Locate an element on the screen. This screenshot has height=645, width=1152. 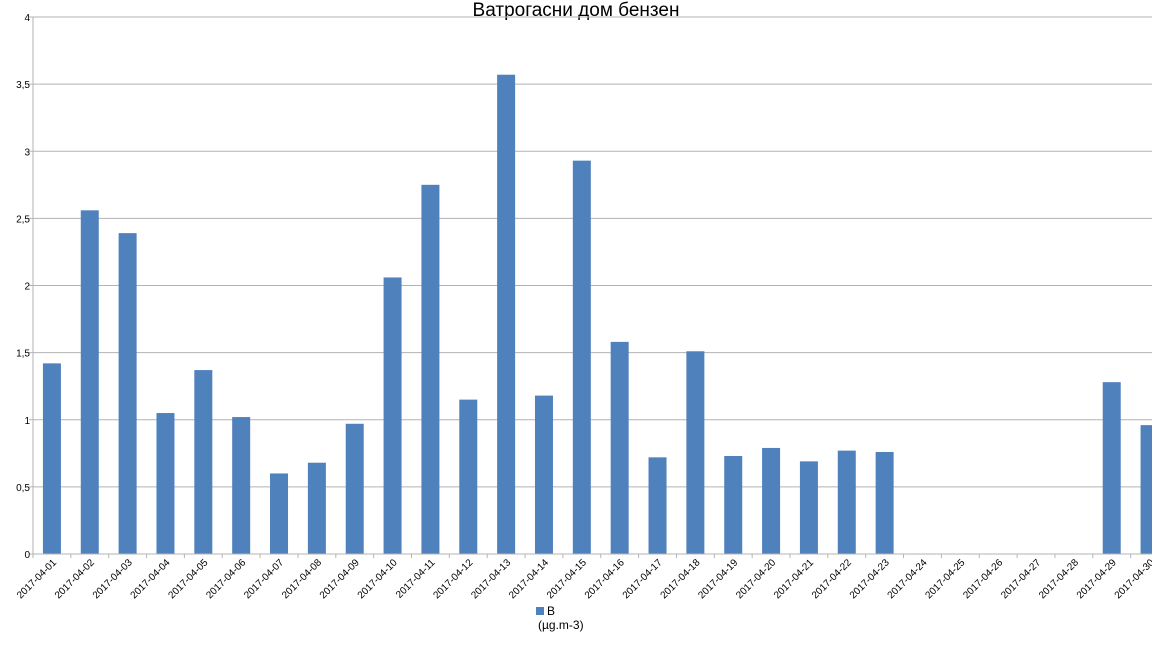
y-tick-label: 4 is located at coordinates (27, 18).